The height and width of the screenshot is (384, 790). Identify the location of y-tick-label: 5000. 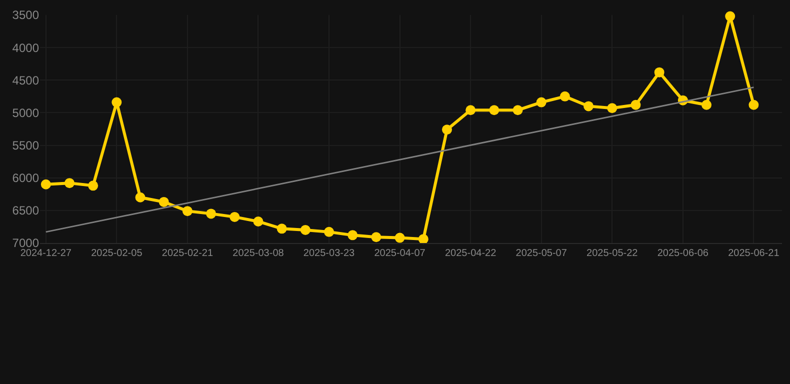
(26, 113).